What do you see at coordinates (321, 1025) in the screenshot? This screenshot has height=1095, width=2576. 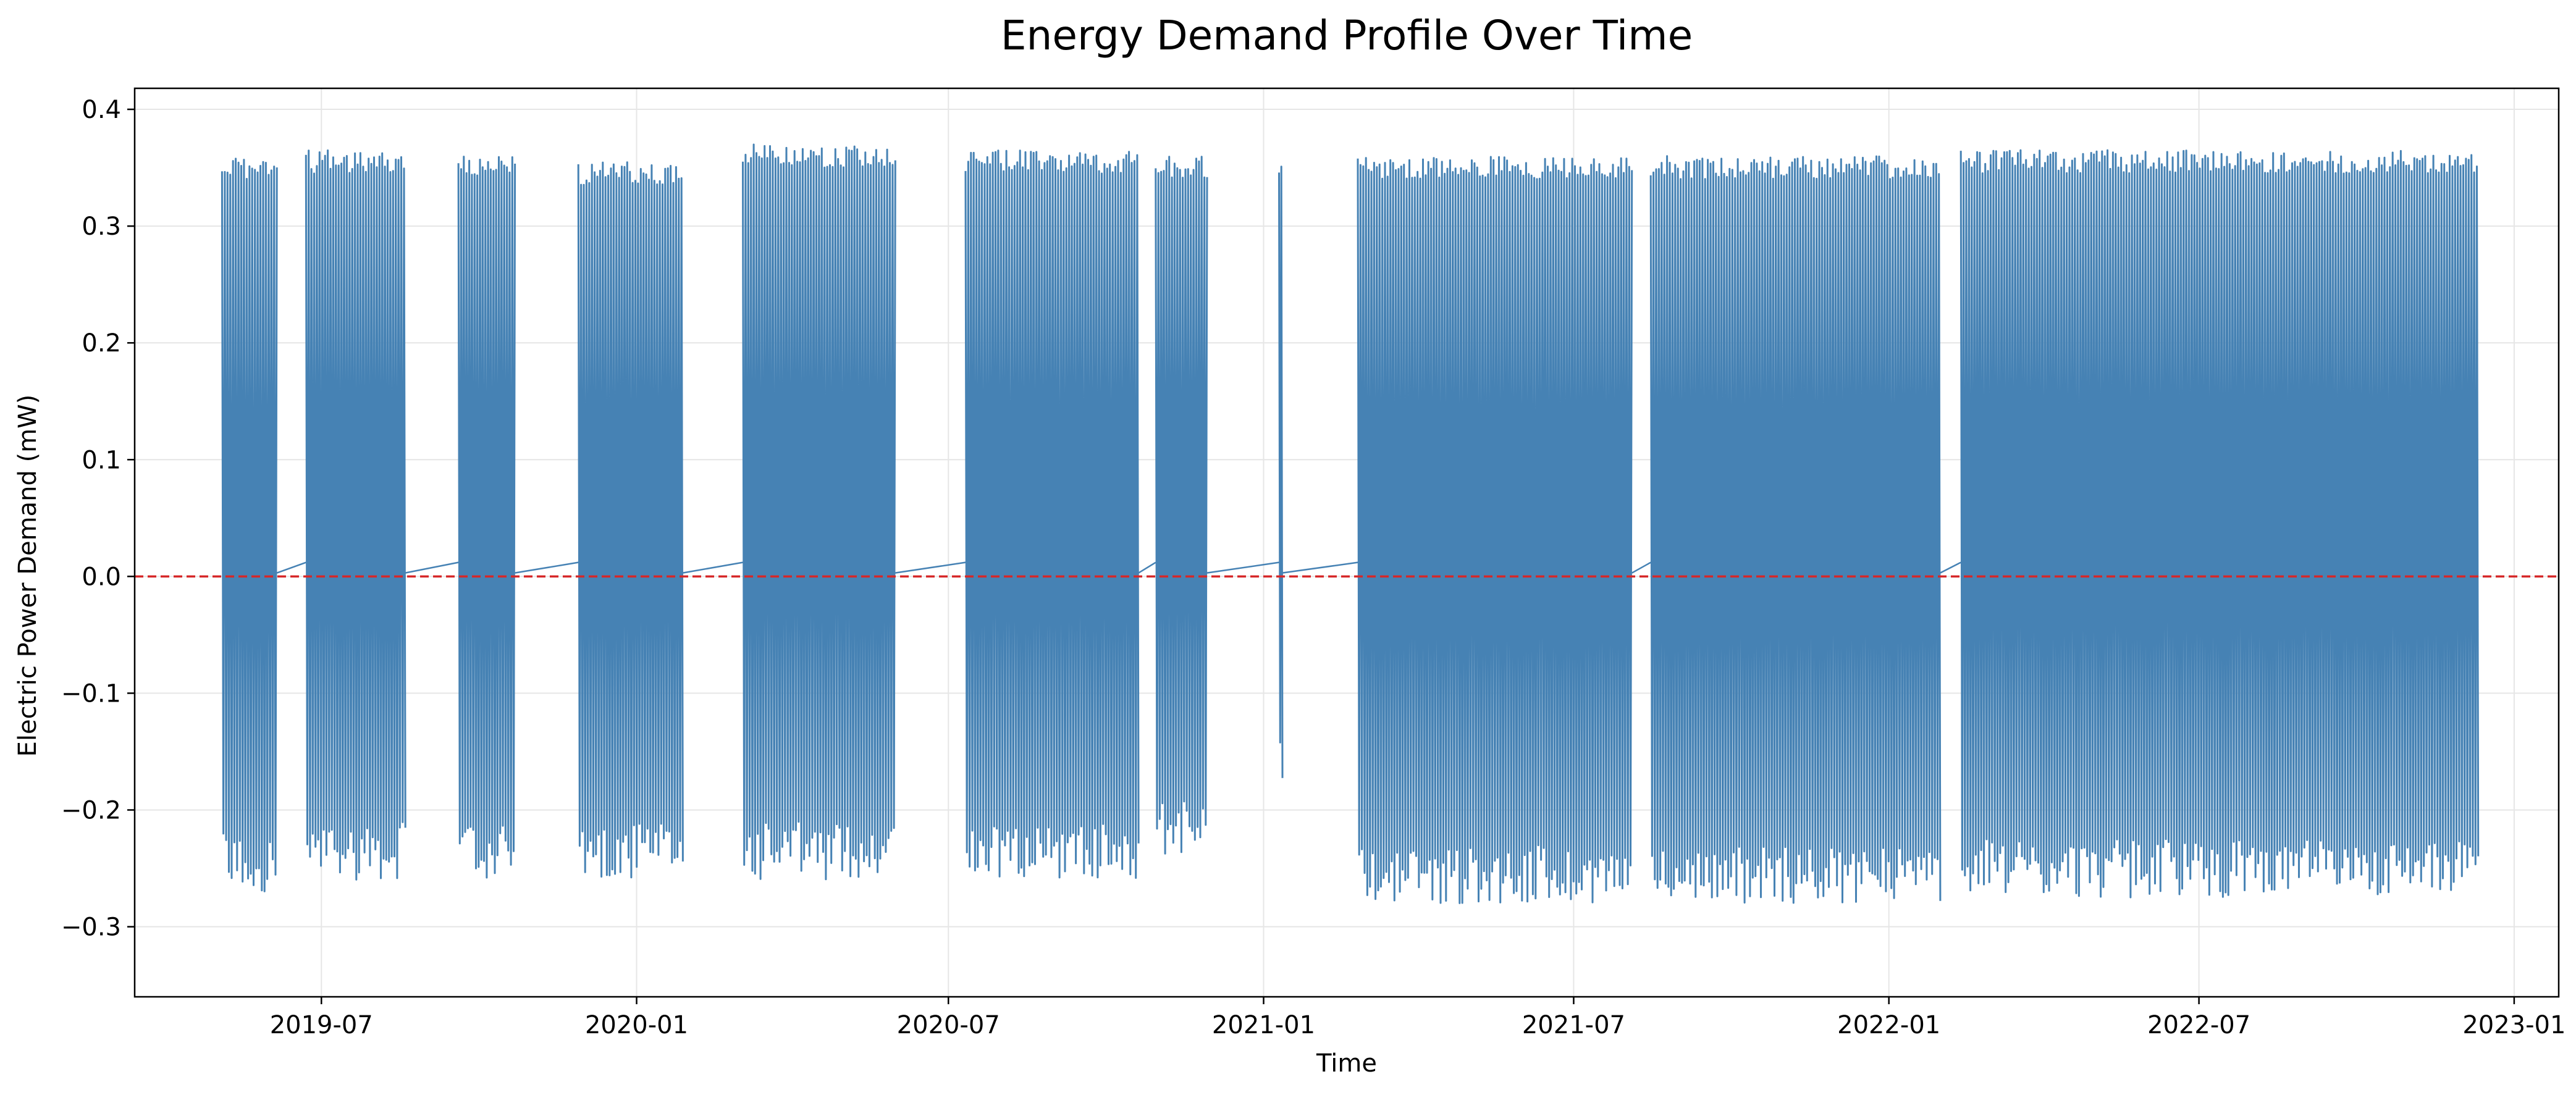 I see `x-tick-label: 2019-07` at bounding box center [321, 1025].